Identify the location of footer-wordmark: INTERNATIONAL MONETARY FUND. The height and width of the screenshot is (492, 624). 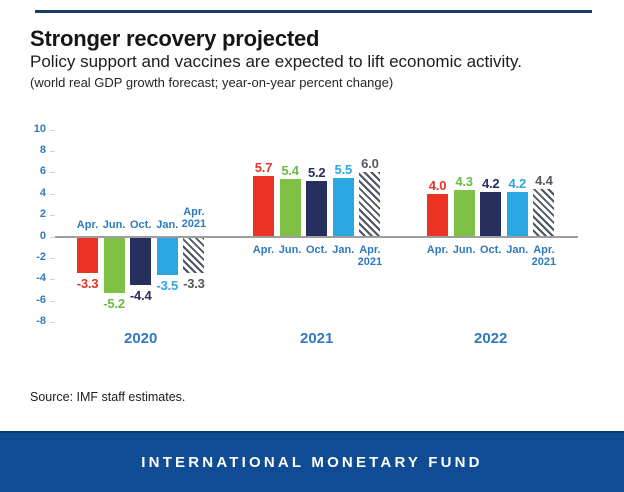
(312, 462).